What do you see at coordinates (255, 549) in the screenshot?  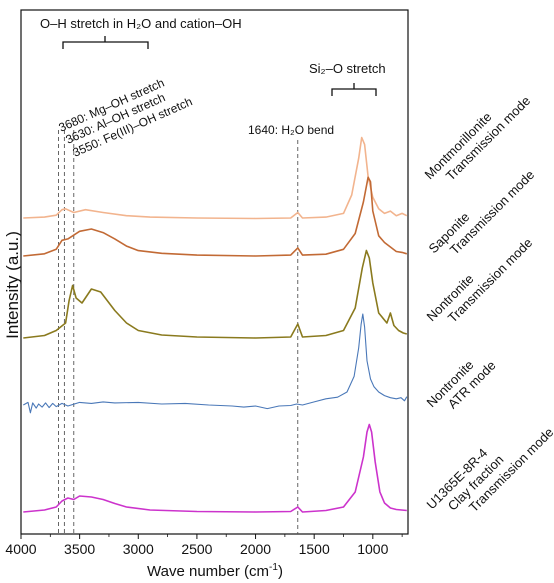 I see `x-tick-label: 2000` at bounding box center [255, 549].